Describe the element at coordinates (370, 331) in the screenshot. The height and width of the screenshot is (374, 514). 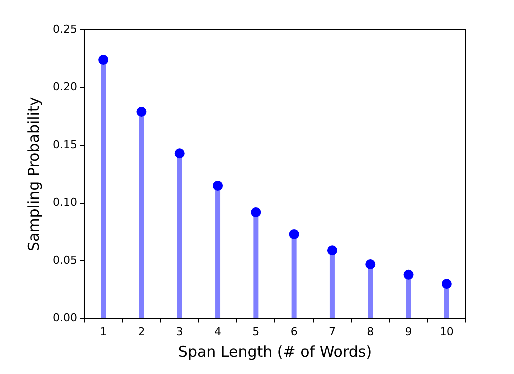
I see `x-tick-label: 8` at that location.